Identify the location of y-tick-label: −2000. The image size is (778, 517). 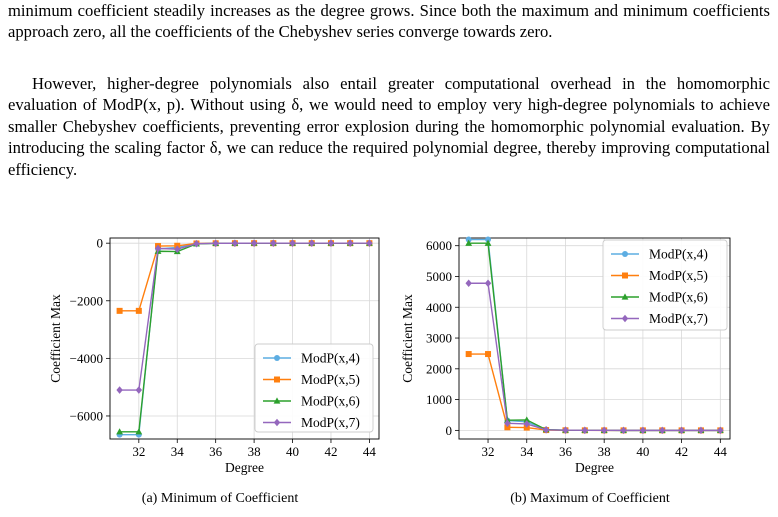
(86, 300).